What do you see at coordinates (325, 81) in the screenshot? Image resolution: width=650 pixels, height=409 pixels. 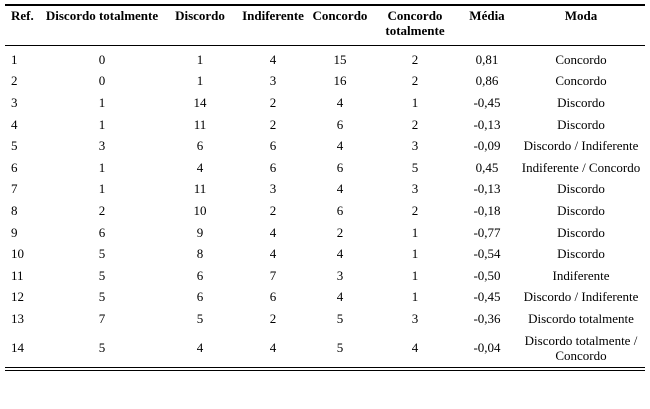 I see `table-row: 2 0 1 3 16 2 0,86 Concordo` at bounding box center [325, 81].